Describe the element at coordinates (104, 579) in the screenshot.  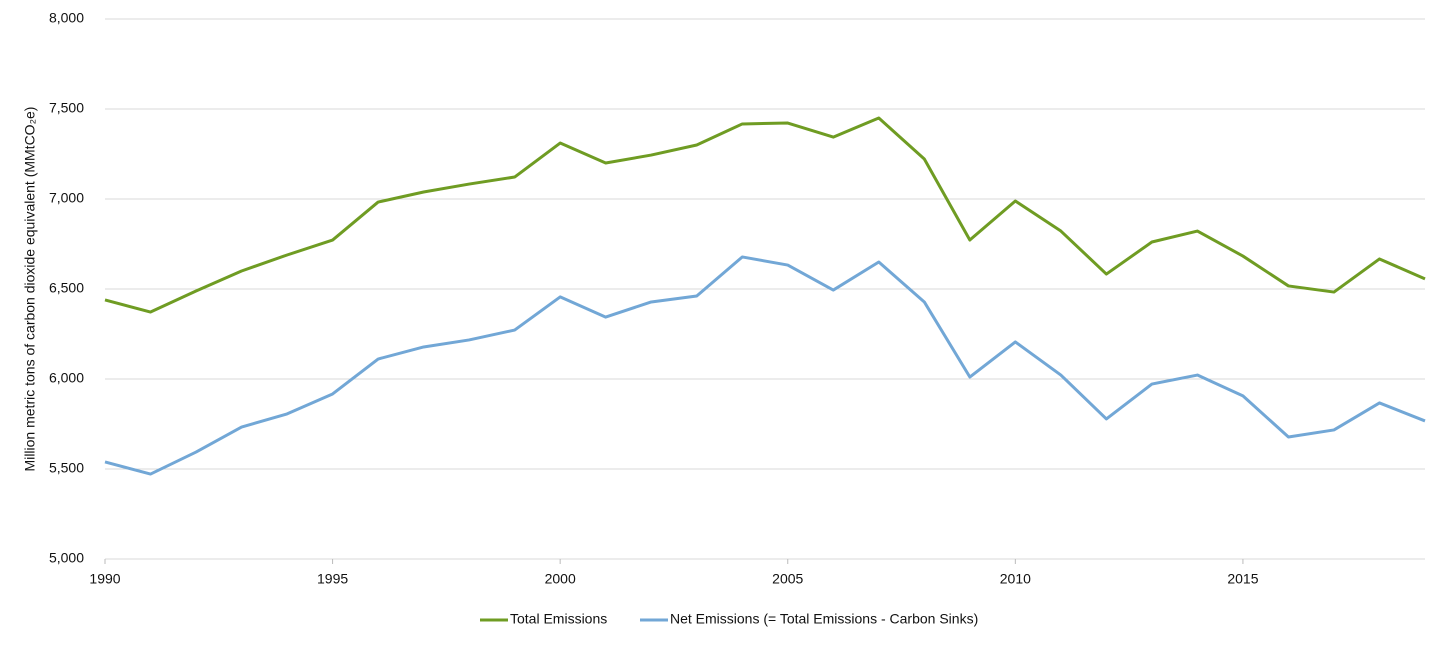
I see `x-tick-label: 1990` at that location.